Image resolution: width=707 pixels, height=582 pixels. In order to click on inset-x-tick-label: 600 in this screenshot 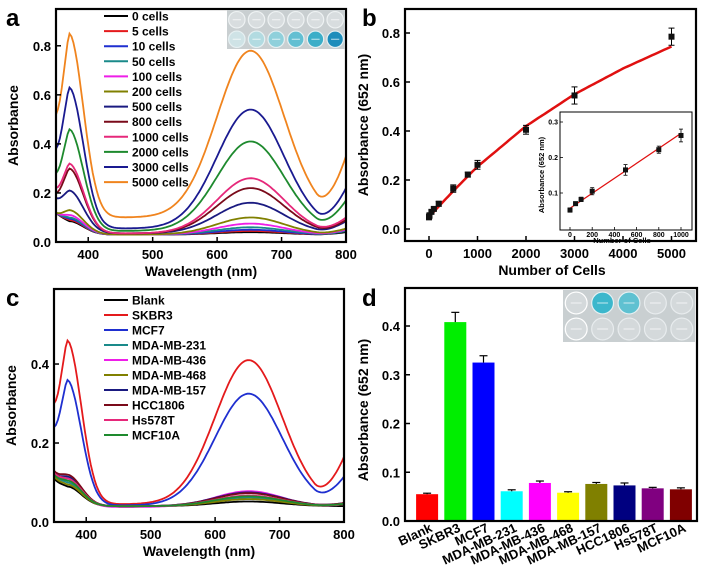, I will do `click(637, 235)`.